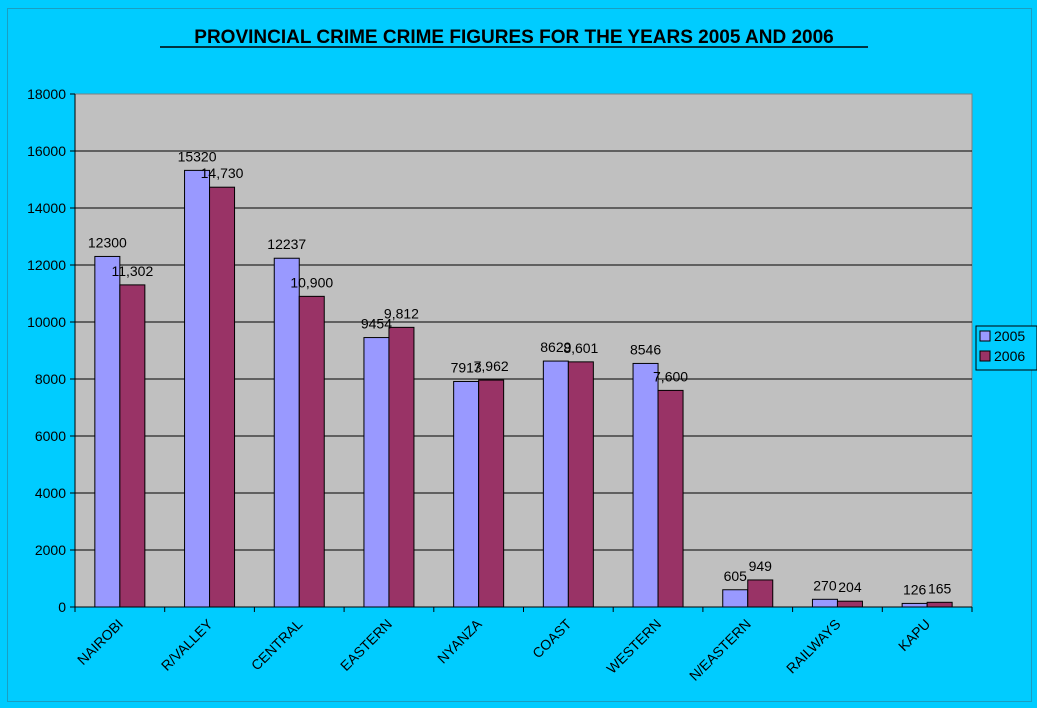  I want to click on data-label-2005: 12300, so click(107, 242).